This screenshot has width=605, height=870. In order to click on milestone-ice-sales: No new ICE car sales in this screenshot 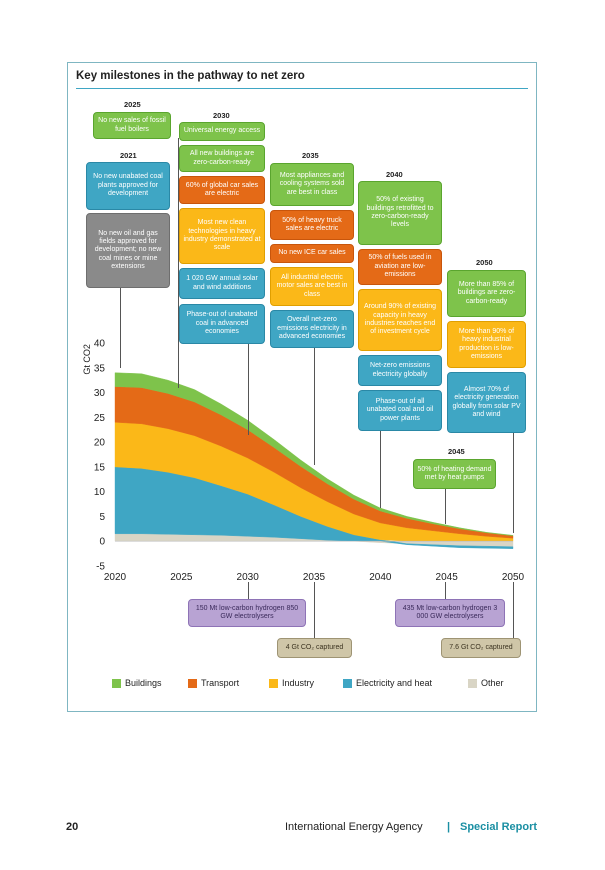, I will do `click(312, 253)`.